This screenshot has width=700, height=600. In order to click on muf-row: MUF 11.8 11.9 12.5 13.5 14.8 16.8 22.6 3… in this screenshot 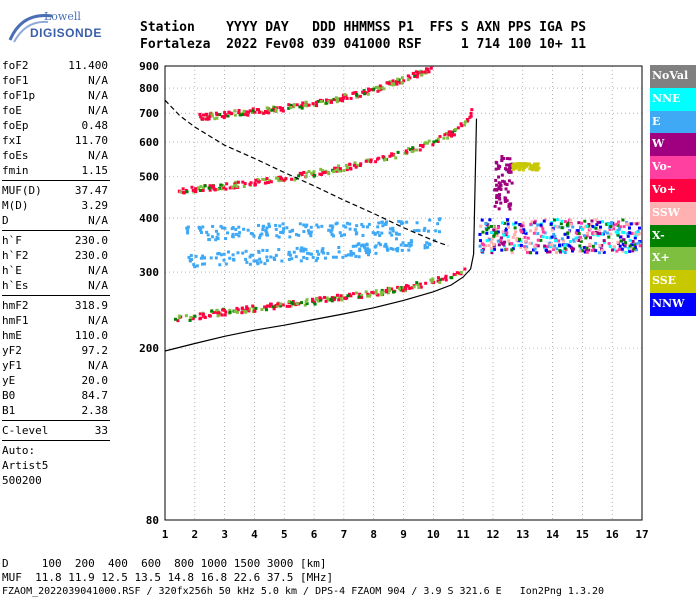, I will do `click(168, 577)`.